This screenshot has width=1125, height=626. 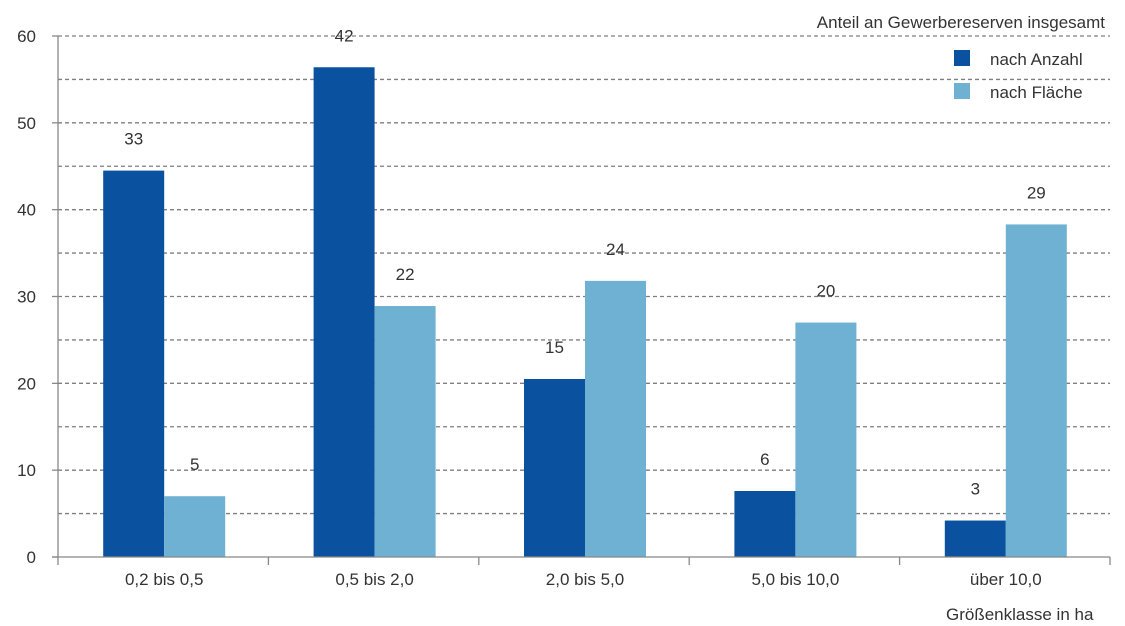 What do you see at coordinates (962, 58) in the screenshot?
I see `legend-swatch-nach-anzahl` at bounding box center [962, 58].